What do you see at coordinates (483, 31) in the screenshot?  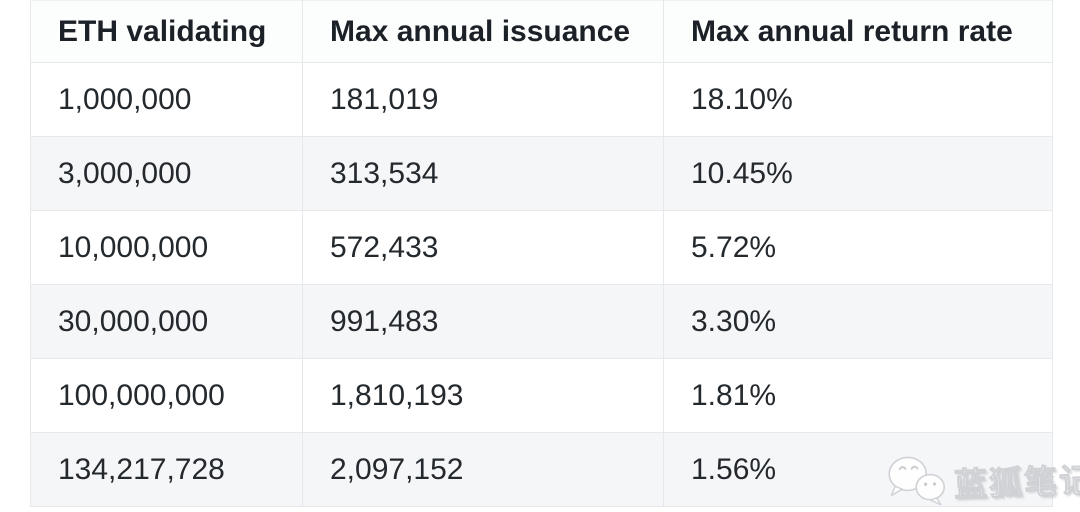 I see `column-header-max-annual-issuance: Max annual issuance` at bounding box center [483, 31].